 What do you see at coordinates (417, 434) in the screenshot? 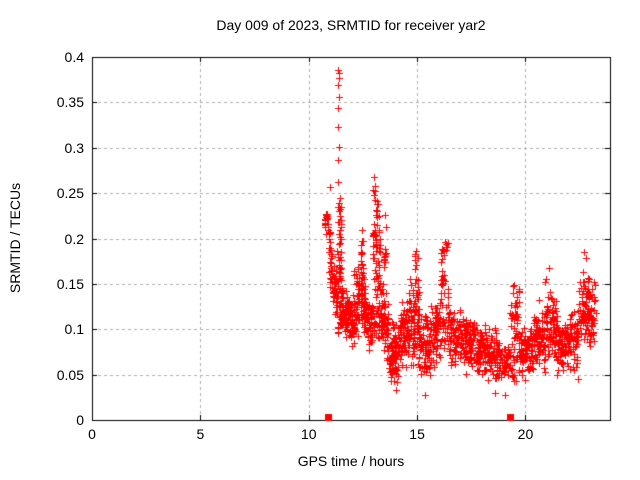
I see `x-tick-label: 15` at bounding box center [417, 434].